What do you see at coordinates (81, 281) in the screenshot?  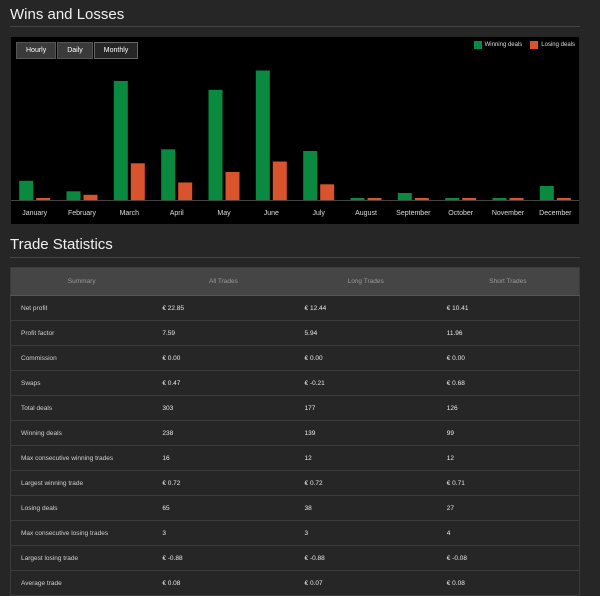 I see `header-summary: Summary` at bounding box center [81, 281].